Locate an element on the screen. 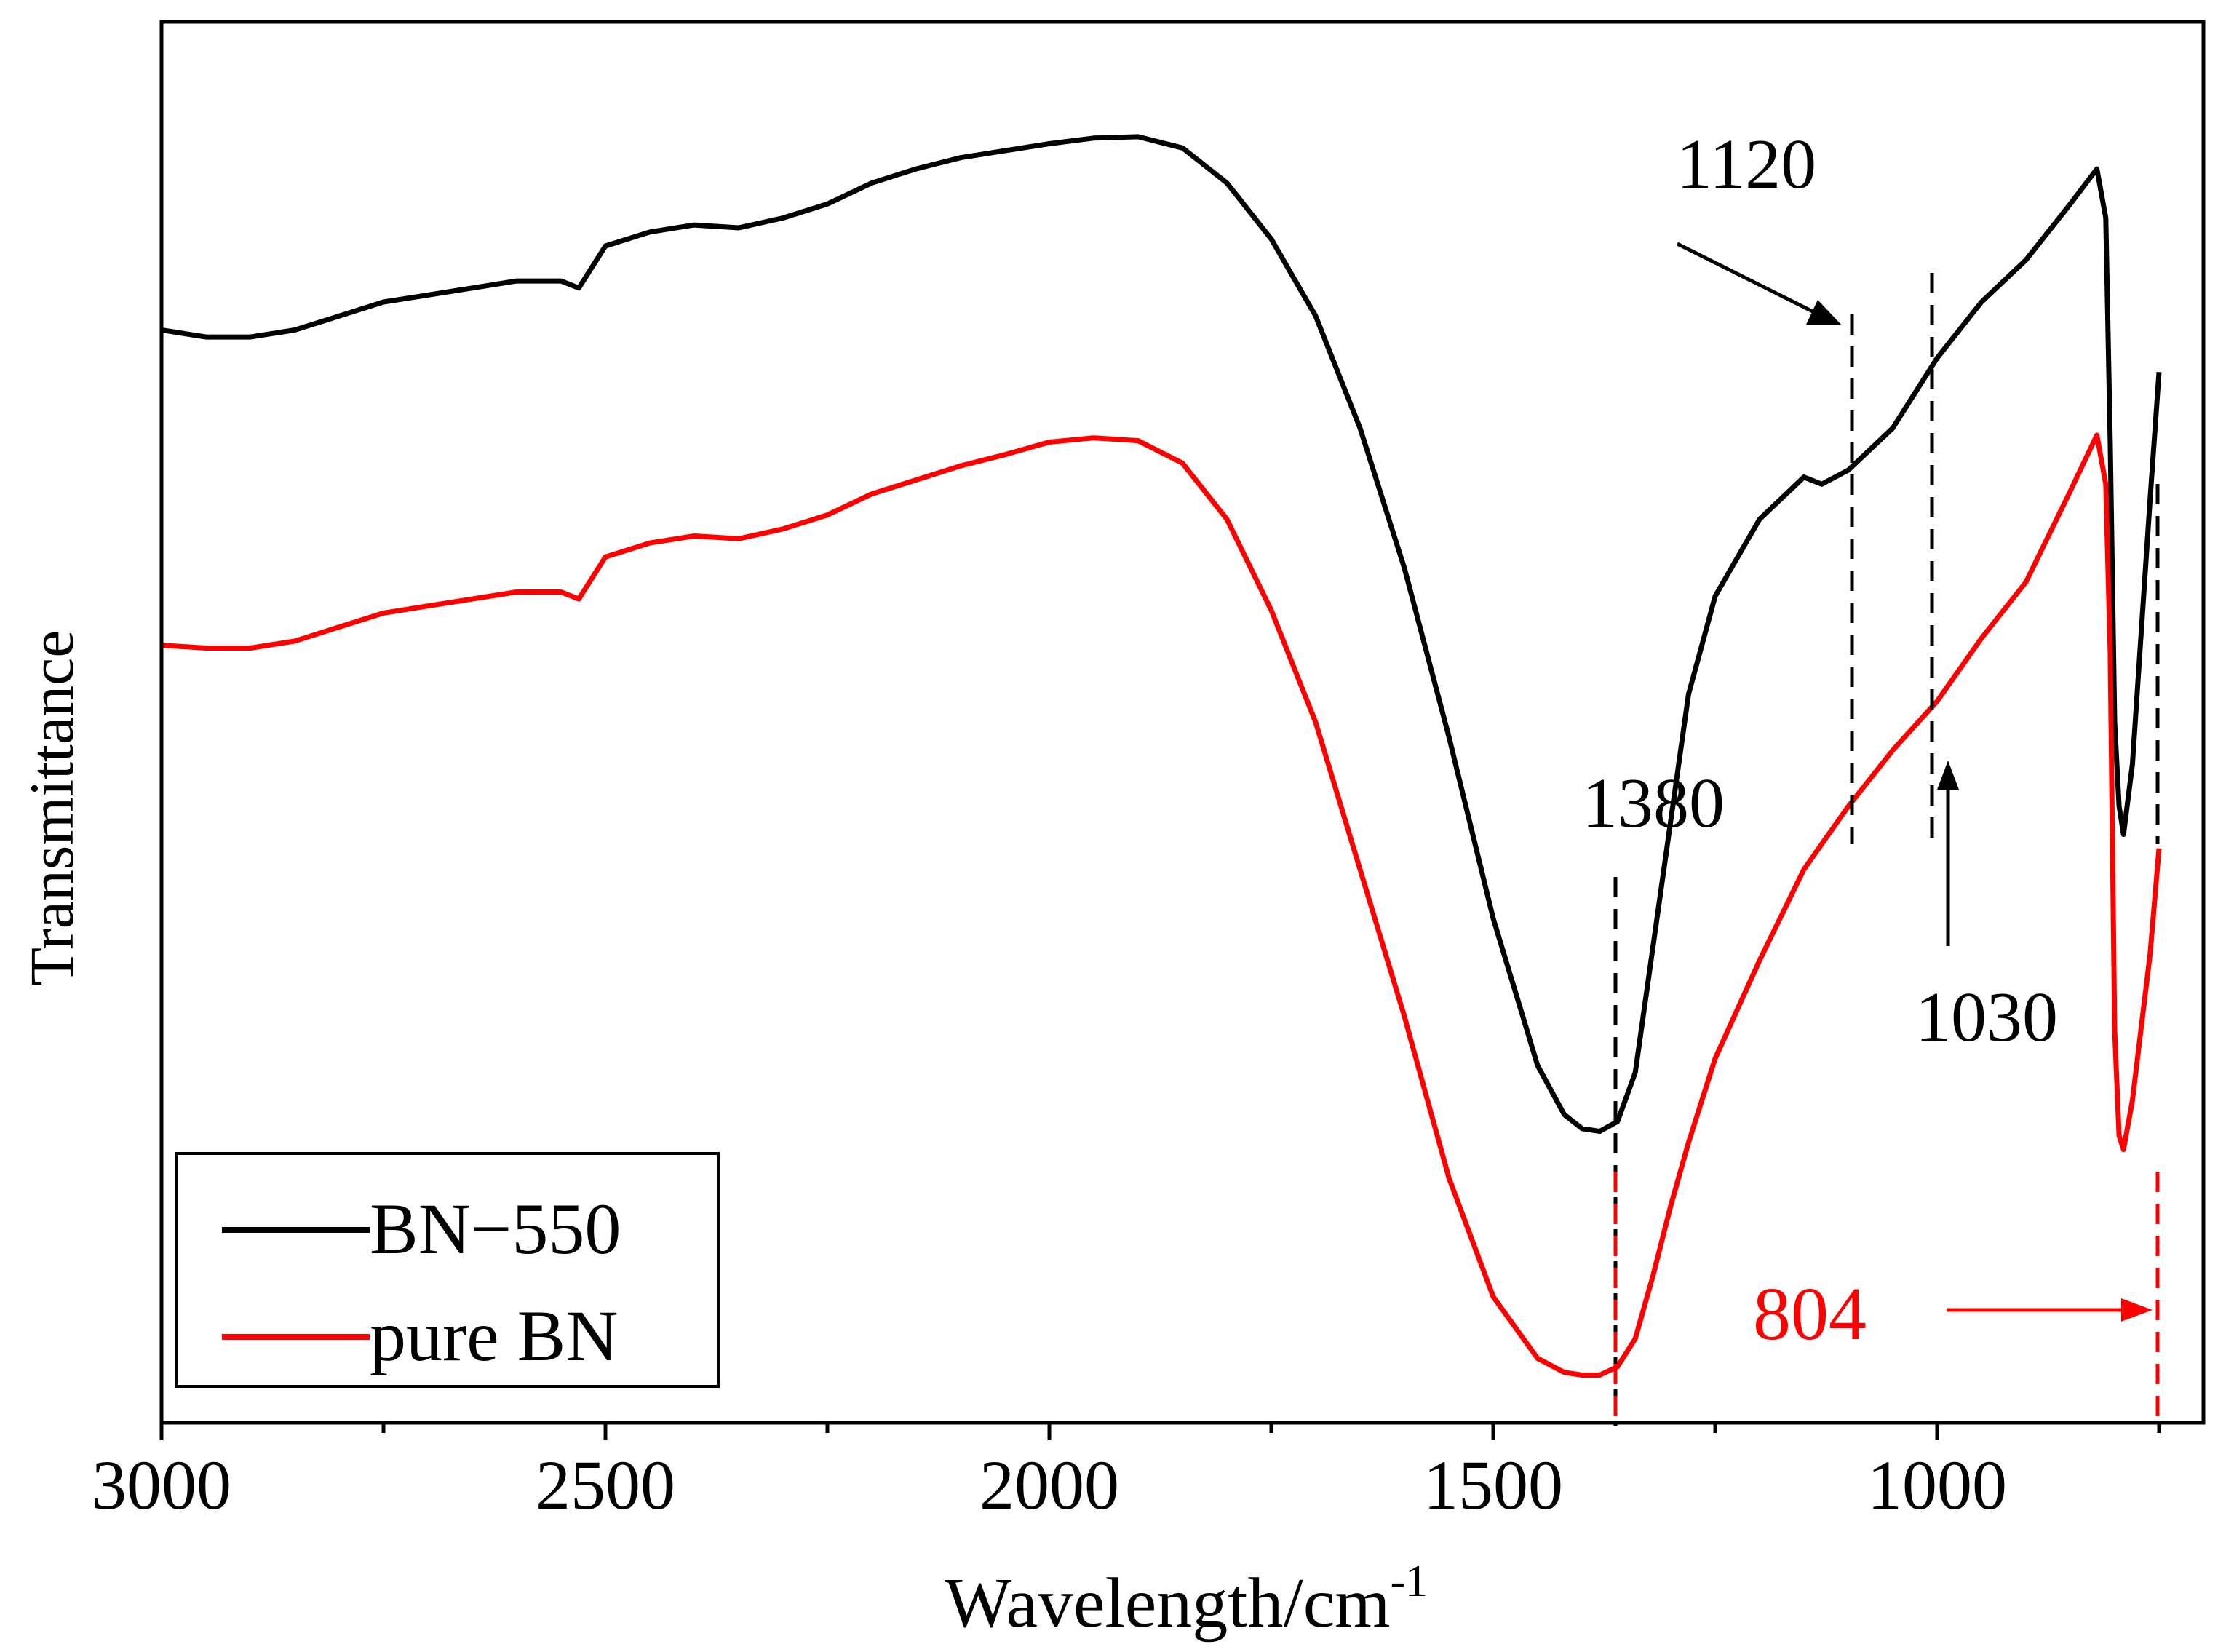 This screenshot has width=2226, height=1652. legend-label-pure-bn: pure BN is located at coordinates (494, 1335).